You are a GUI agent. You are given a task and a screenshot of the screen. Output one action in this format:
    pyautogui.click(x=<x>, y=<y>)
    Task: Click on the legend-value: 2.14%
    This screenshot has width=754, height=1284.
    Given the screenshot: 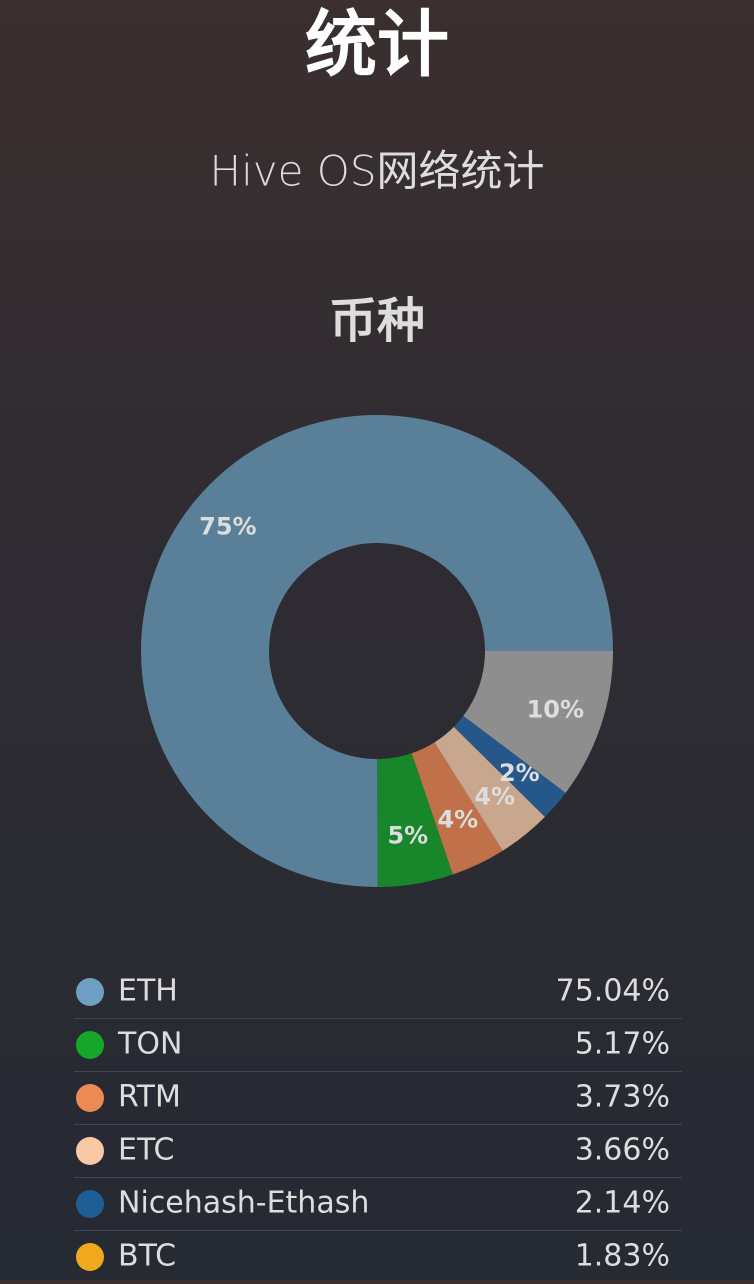 What is the action you would take?
    pyautogui.click(x=622, y=1203)
    